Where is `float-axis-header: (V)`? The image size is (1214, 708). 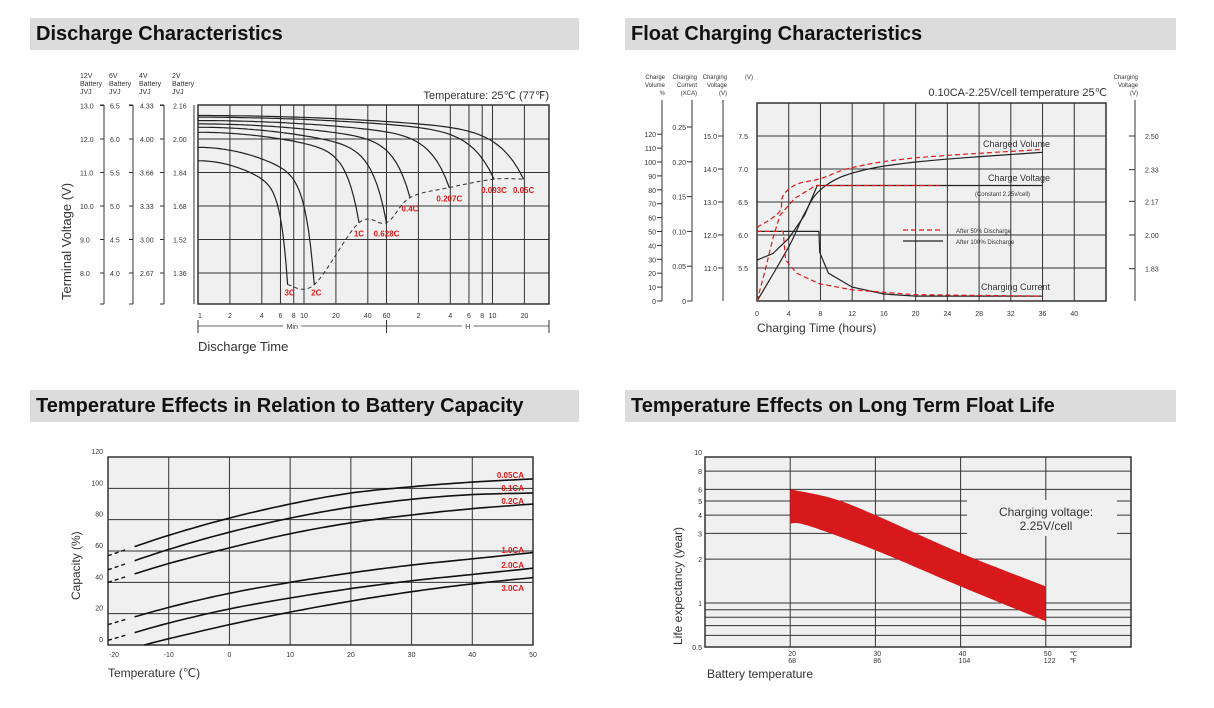 float-axis-header: (V) is located at coordinates (749, 78).